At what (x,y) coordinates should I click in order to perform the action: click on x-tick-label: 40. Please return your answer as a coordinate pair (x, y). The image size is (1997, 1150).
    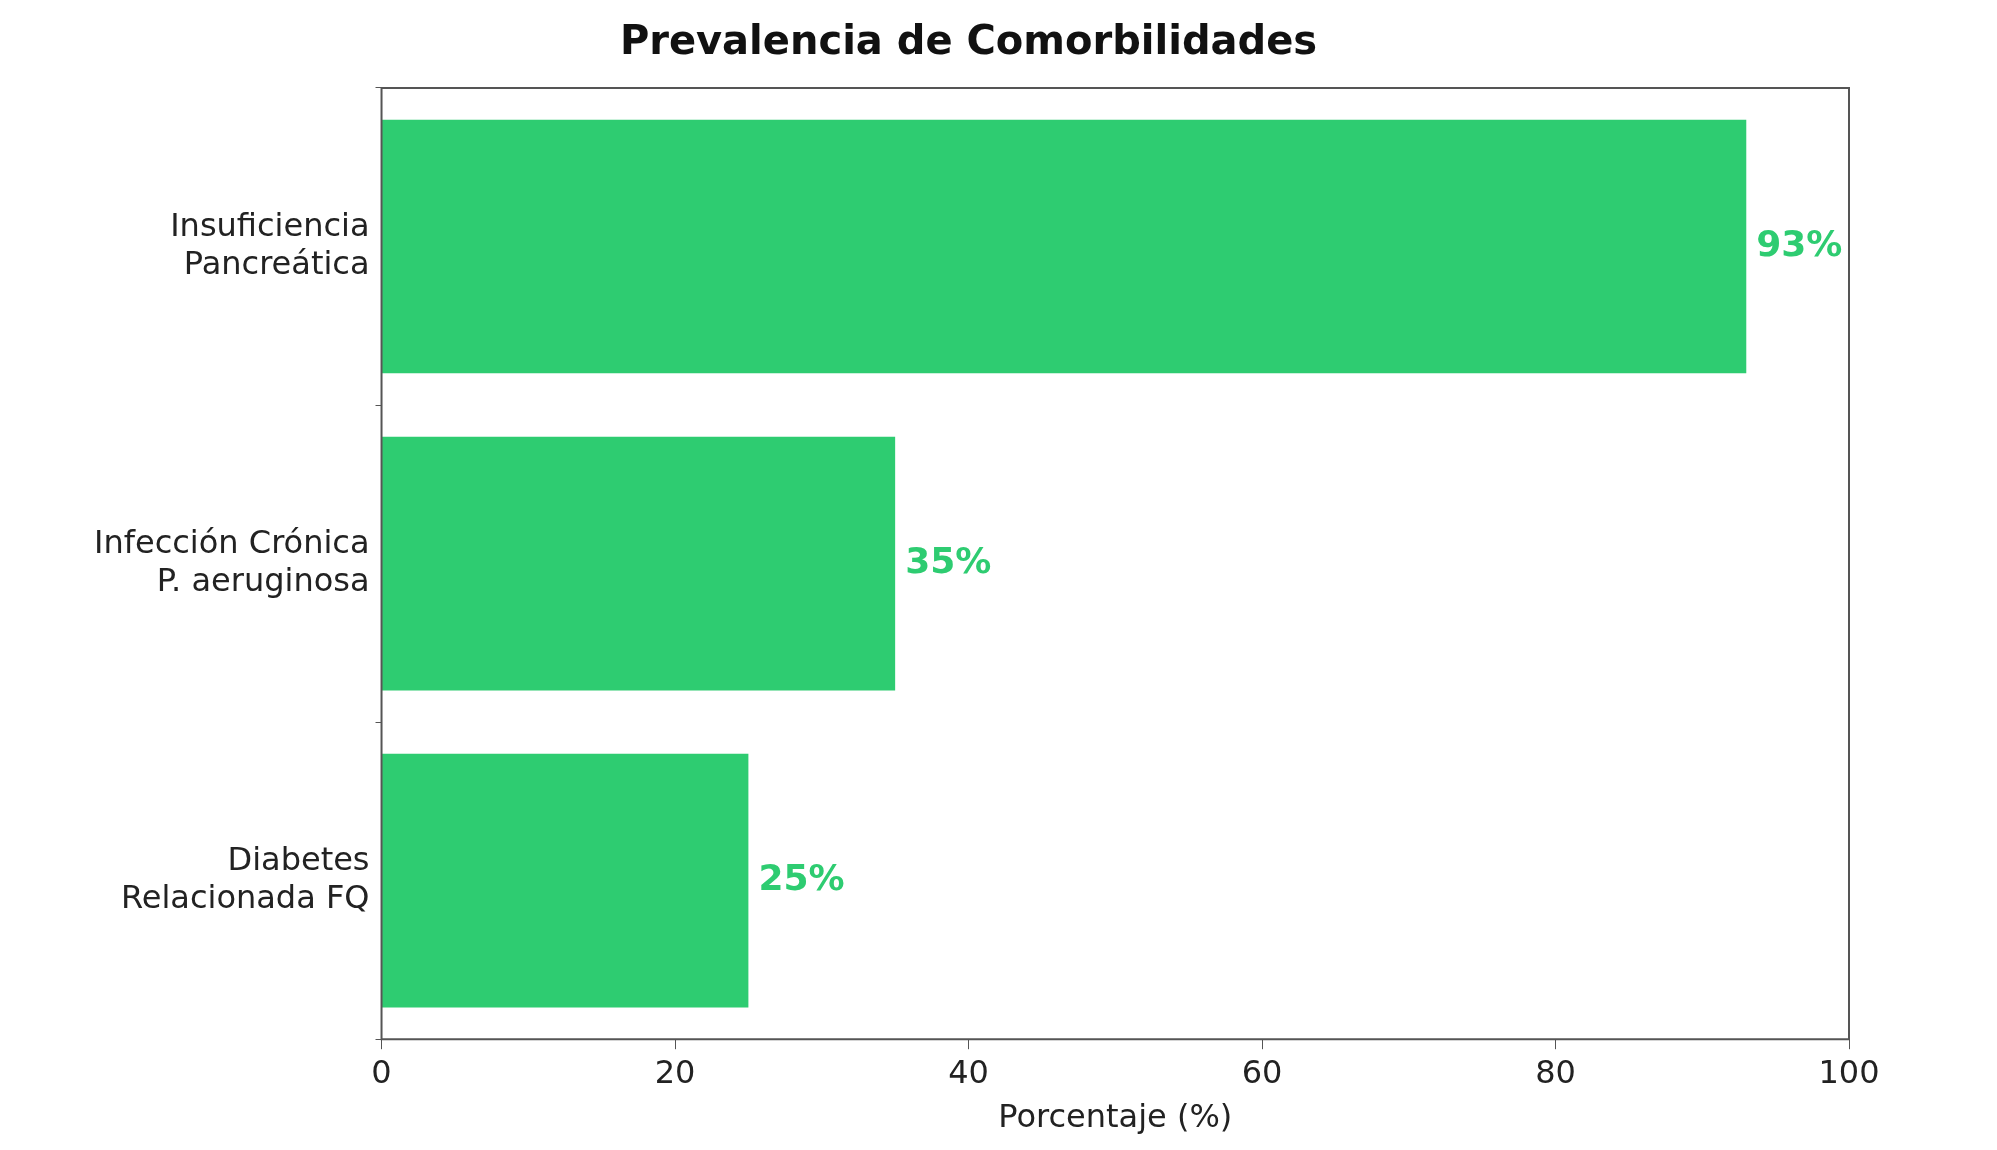
    Looking at the image, I should click on (968, 1071).